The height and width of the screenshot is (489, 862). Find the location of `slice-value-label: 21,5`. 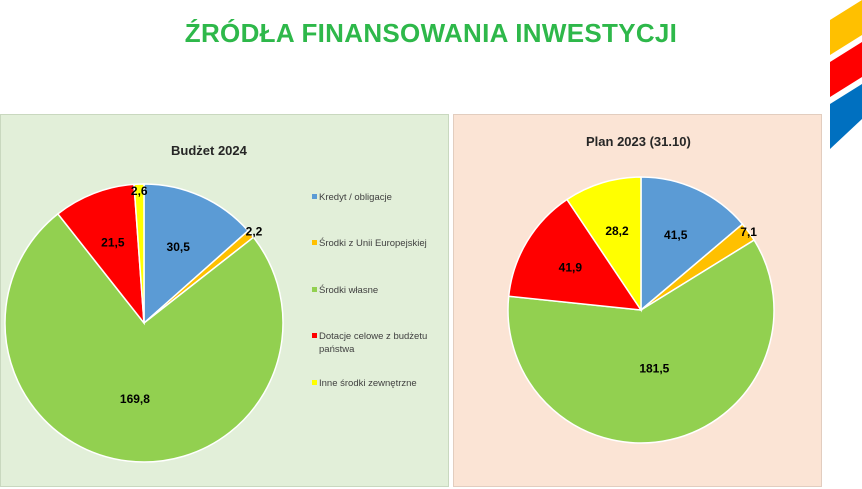

slice-value-label: 21,5 is located at coordinates (113, 243).